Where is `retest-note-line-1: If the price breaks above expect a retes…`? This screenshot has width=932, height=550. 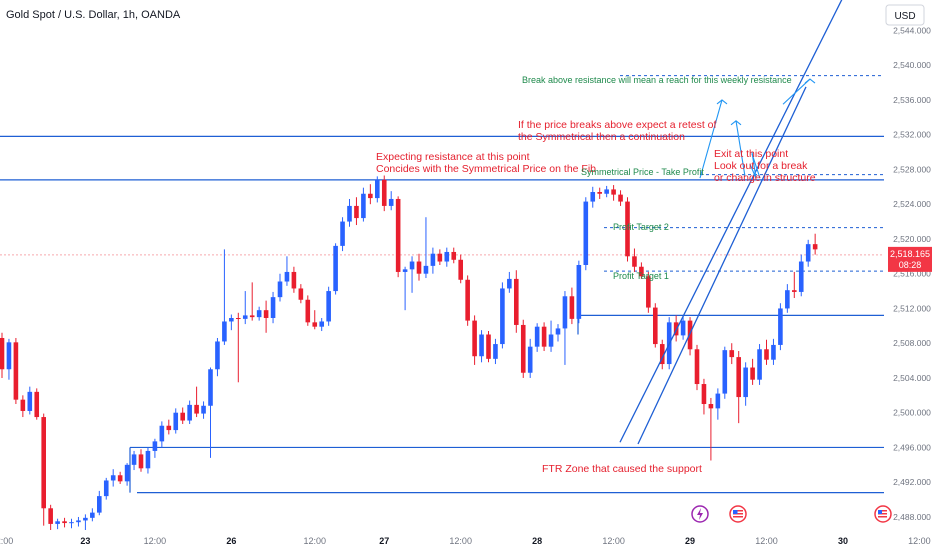 retest-note-line-1: If the price breaks above expect a retes… is located at coordinates (617, 125).